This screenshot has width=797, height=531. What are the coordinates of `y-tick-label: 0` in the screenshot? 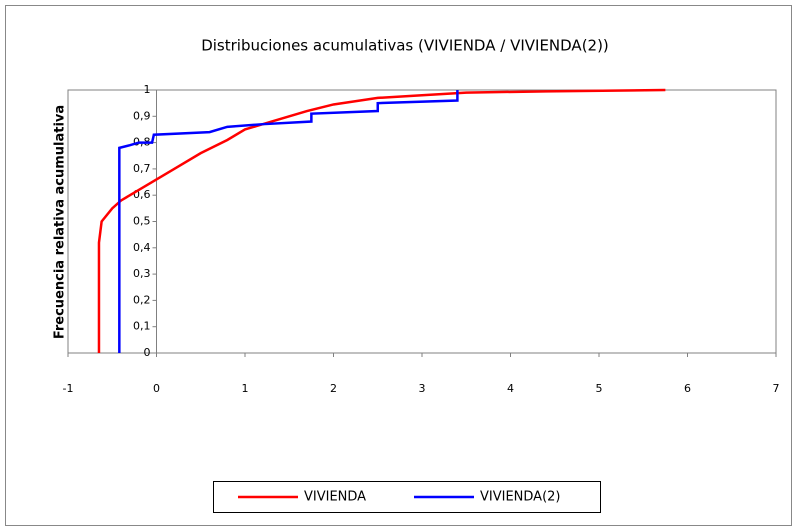 It's located at (147, 352).